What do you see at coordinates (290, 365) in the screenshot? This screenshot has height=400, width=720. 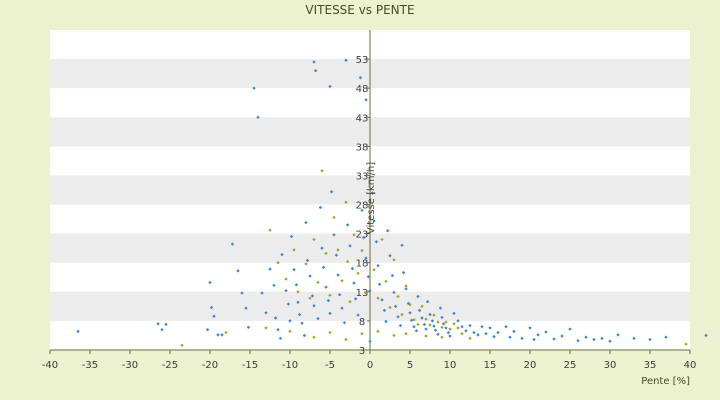 I see `x-tick-label: -10` at bounding box center [290, 365].